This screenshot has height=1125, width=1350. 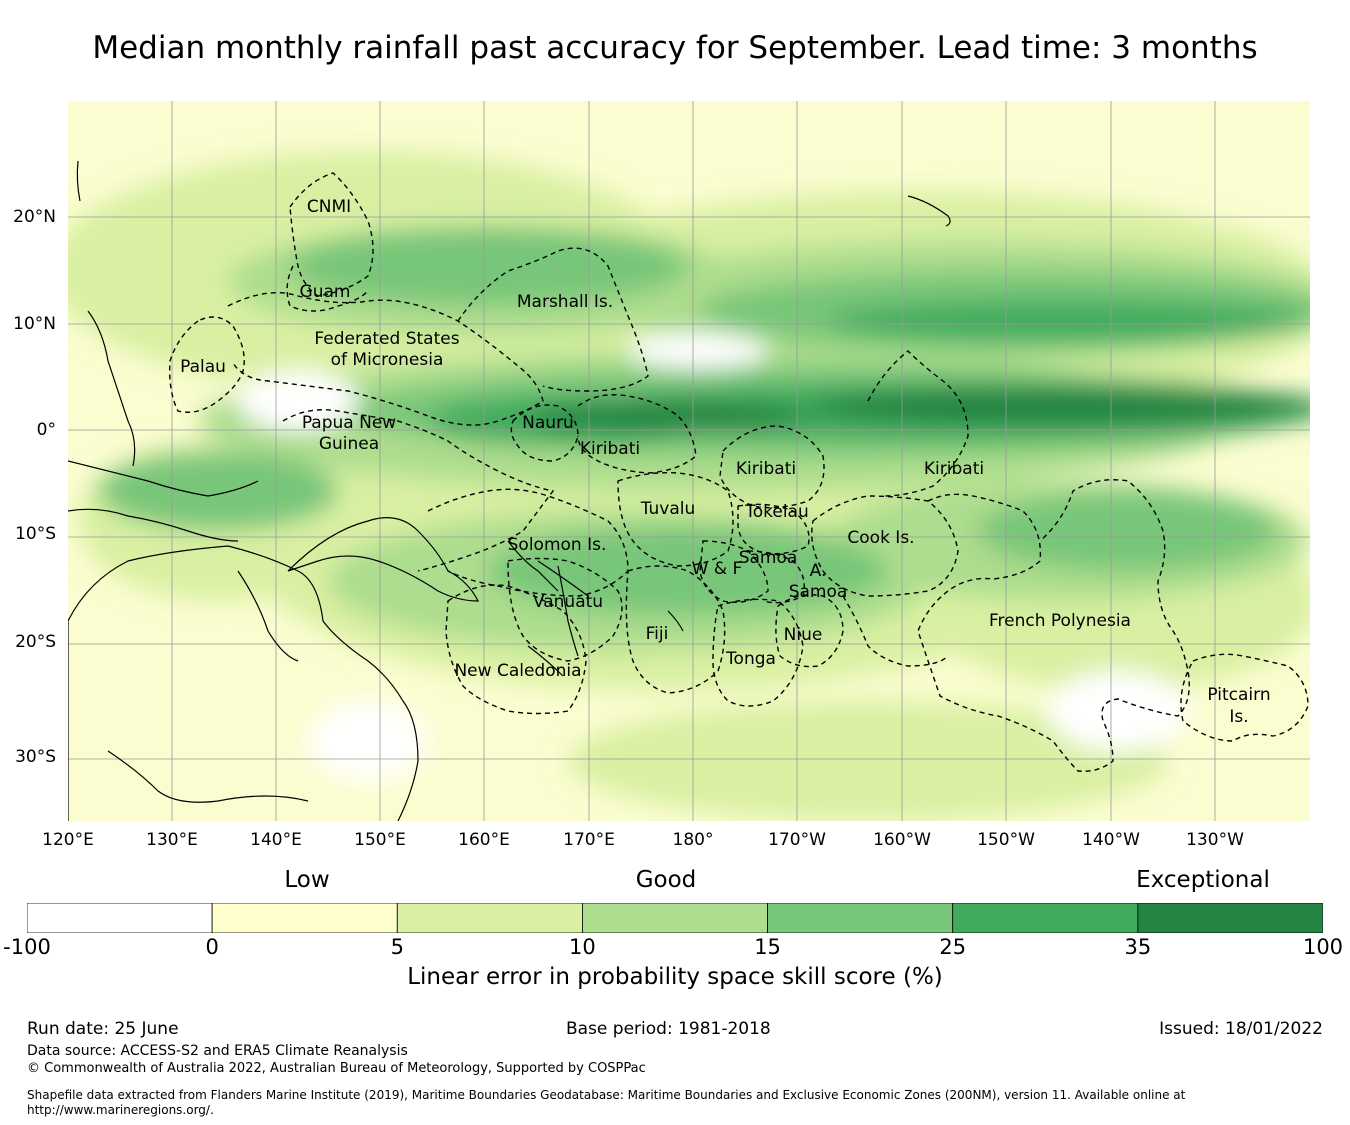 I want to click on y-tick-label: 30°S, so click(x=35, y=757).